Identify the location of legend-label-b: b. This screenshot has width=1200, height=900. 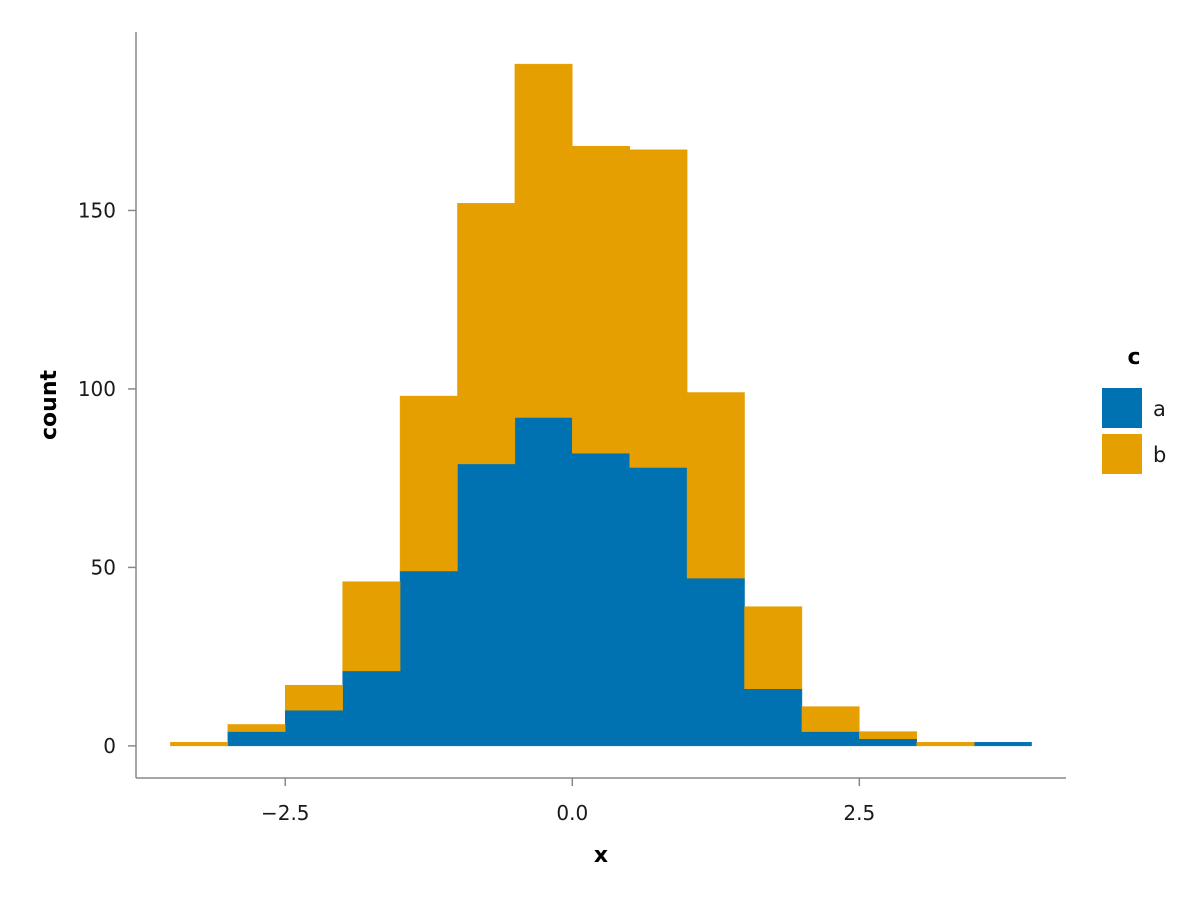
(1159, 455).